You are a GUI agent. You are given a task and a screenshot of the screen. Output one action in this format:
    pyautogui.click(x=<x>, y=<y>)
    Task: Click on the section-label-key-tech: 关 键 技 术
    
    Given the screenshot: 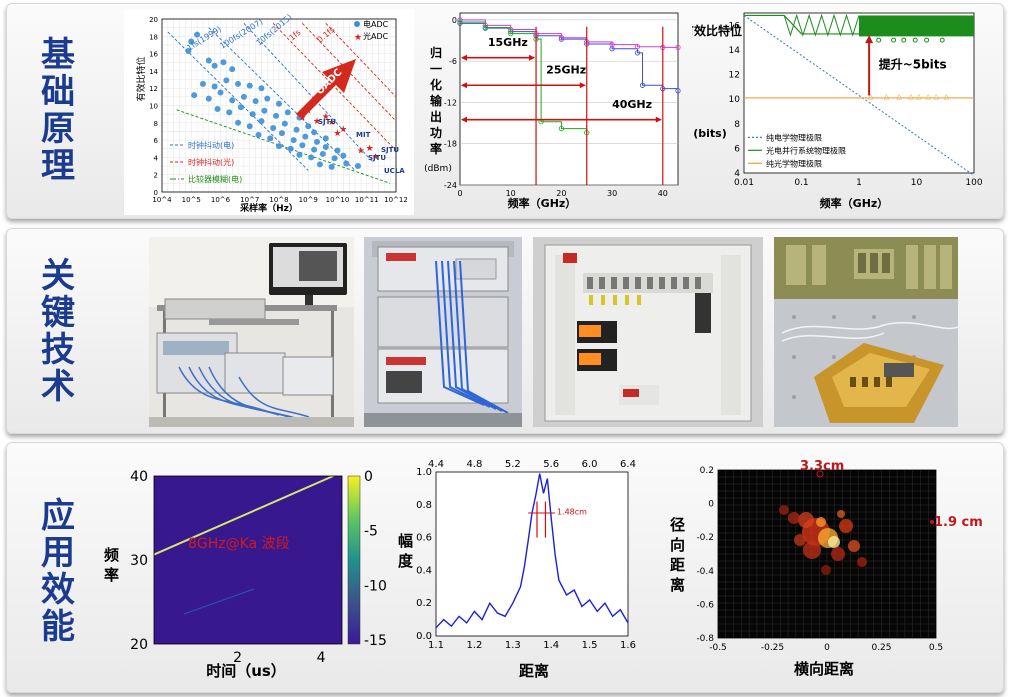 What is the action you would take?
    pyautogui.click(x=58, y=332)
    